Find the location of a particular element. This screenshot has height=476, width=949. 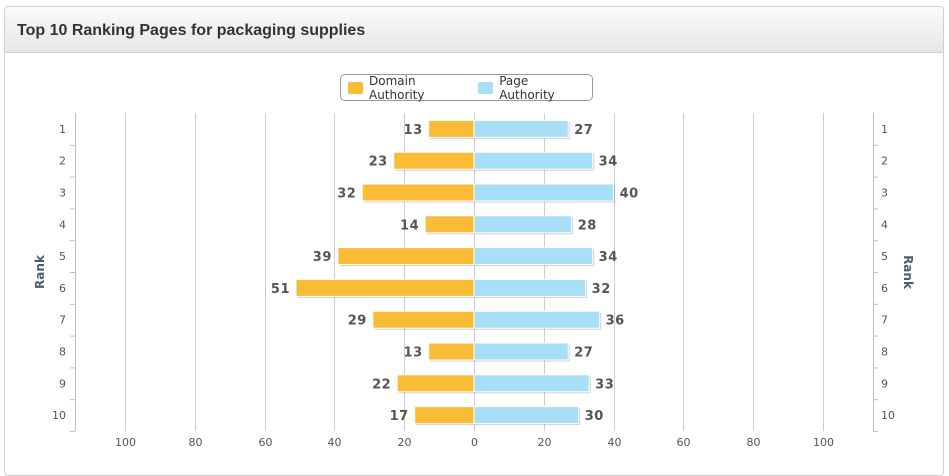

legend-item-page-authority: Page Authority is located at coordinates (530, 88).